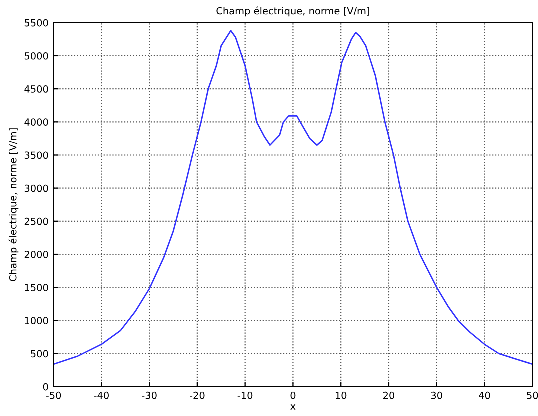 The image size is (538, 416). What do you see at coordinates (101, 396) in the screenshot?
I see `x-tick-label: -40` at bounding box center [101, 396].